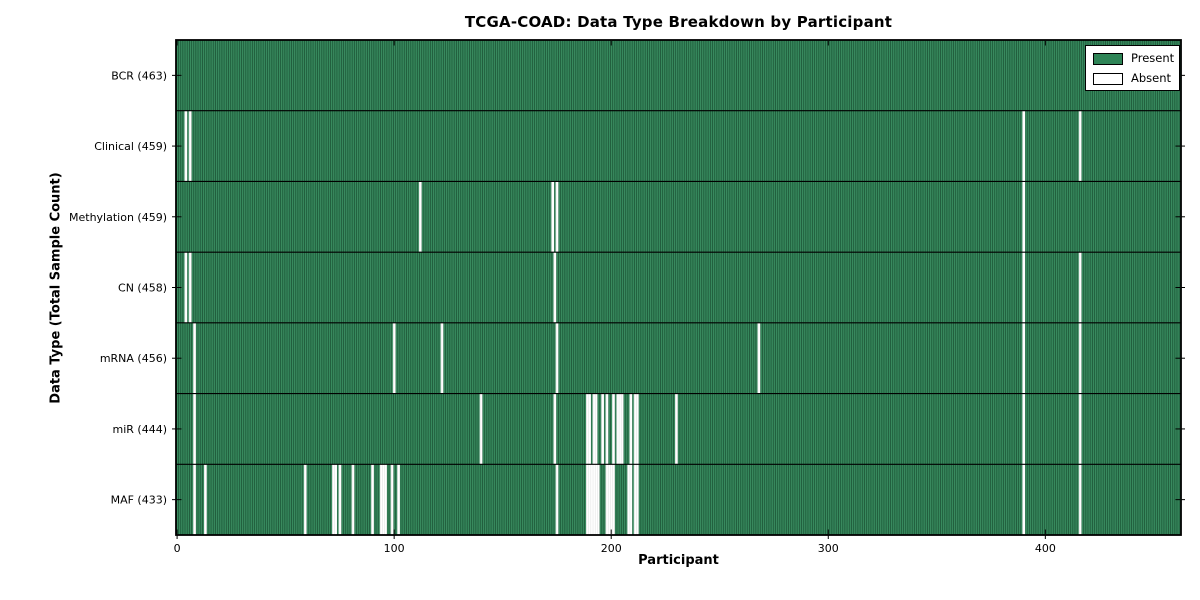 Image resolution: width=1200 pixels, height=600 pixels. I want to click on x-tick-labels: 0 100 200 300 400, so click(615, 548).